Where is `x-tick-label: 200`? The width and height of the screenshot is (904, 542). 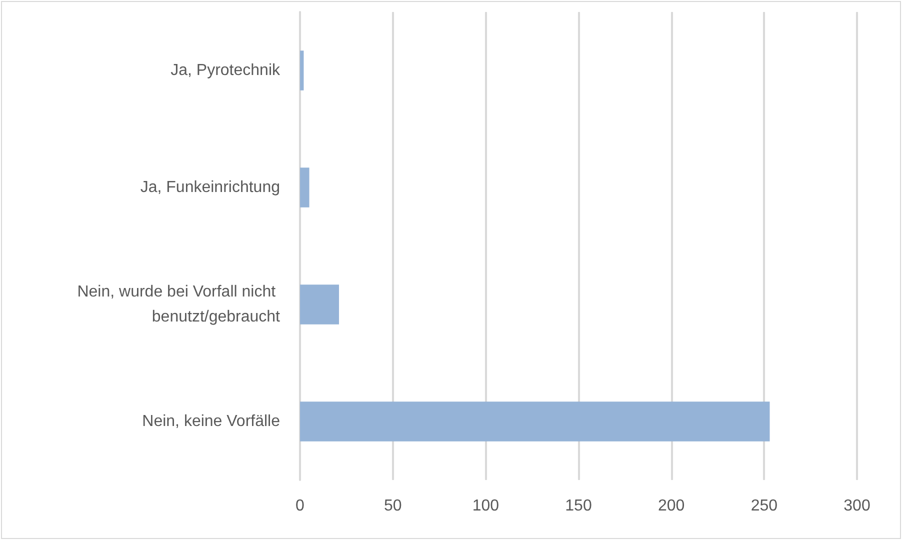
x-tick-label: 200 is located at coordinates (671, 506).